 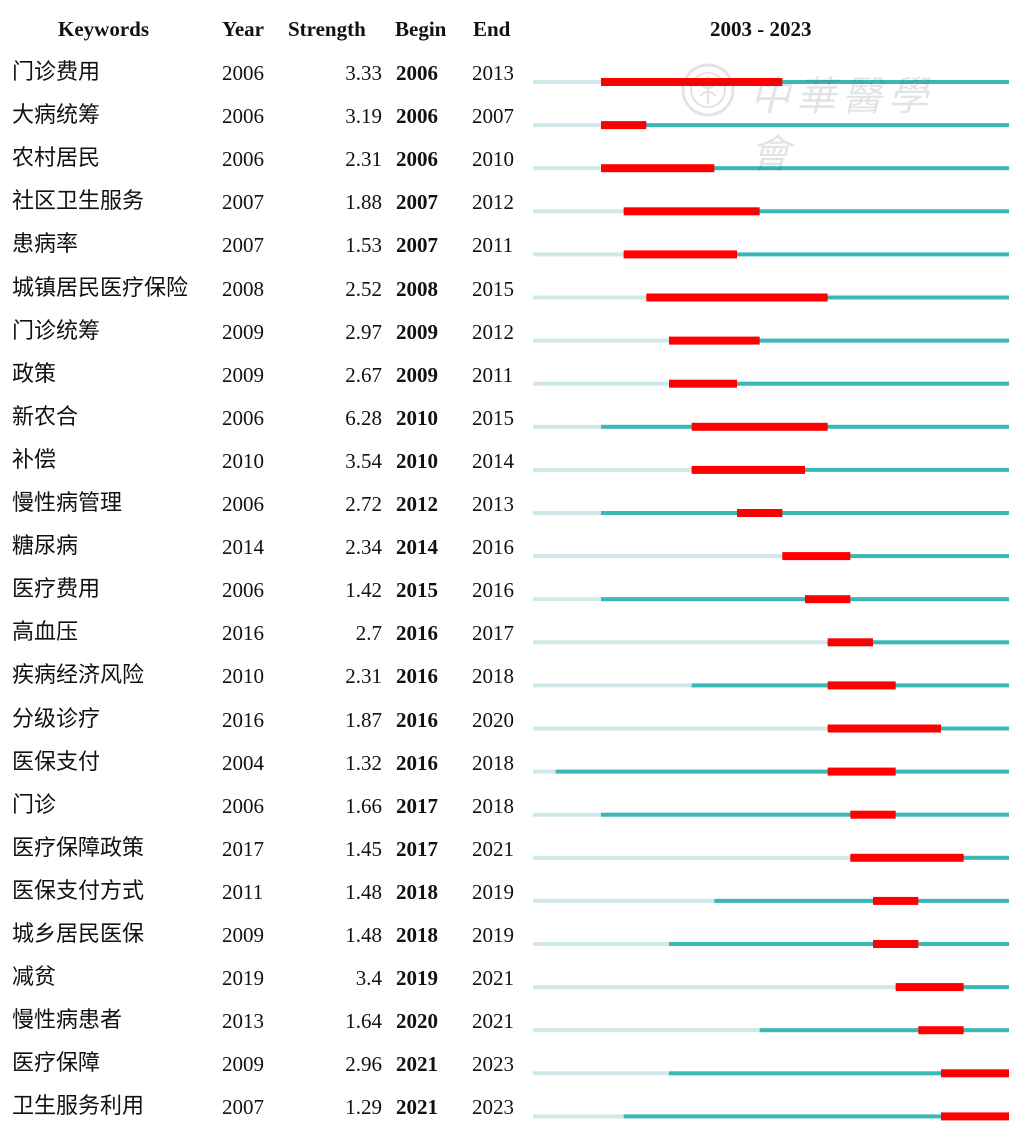 What do you see at coordinates (243, 460) in the screenshot?
I see `row-year: 2010` at bounding box center [243, 460].